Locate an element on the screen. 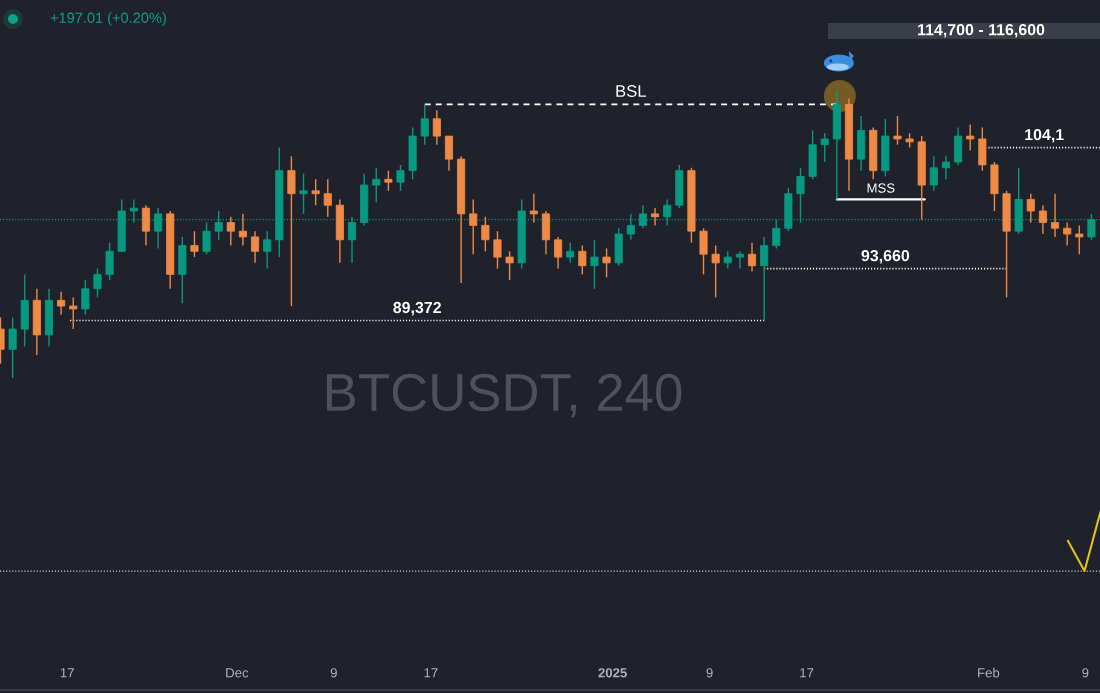  text: 114,700 - 116,600 is located at coordinates (981, 30).